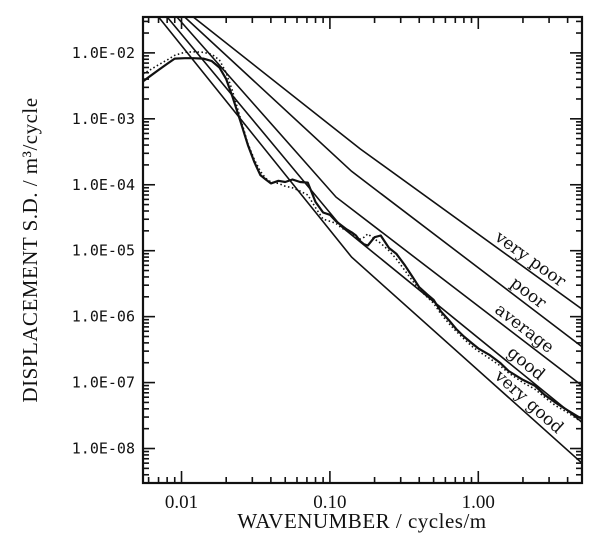  I want to click on x-tick-label: 0.01, so click(181, 502).